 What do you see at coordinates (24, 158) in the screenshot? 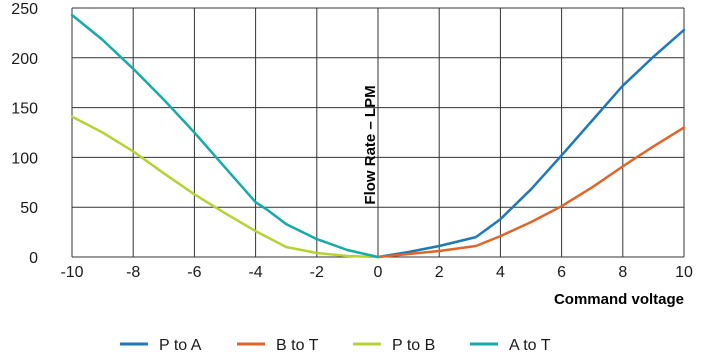
I see `y-tick-label: 100` at bounding box center [24, 158].